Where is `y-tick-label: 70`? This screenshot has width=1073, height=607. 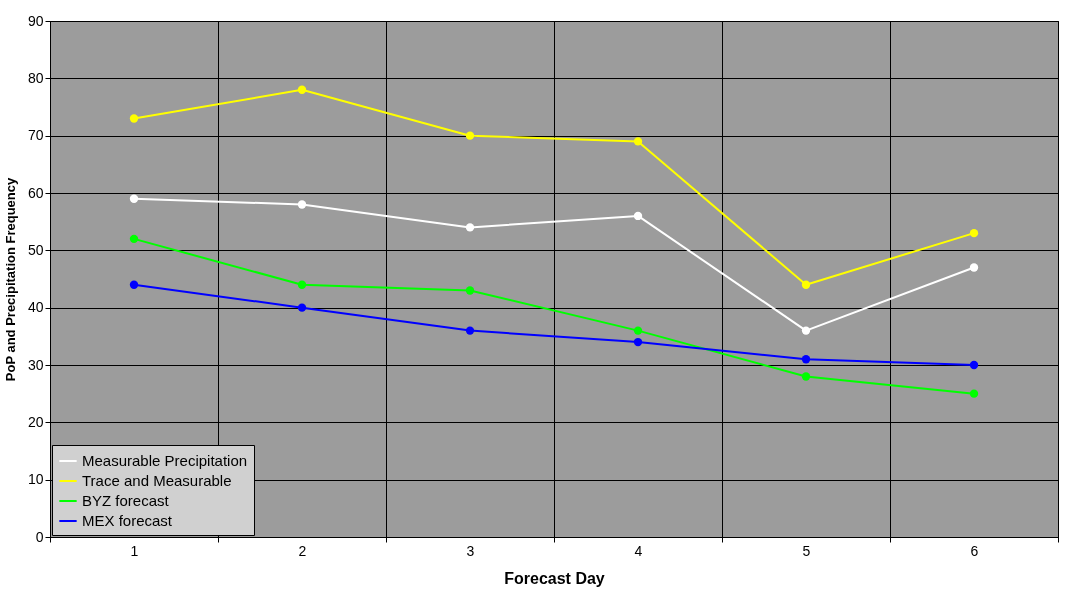 y-tick-label: 70 is located at coordinates (35, 135).